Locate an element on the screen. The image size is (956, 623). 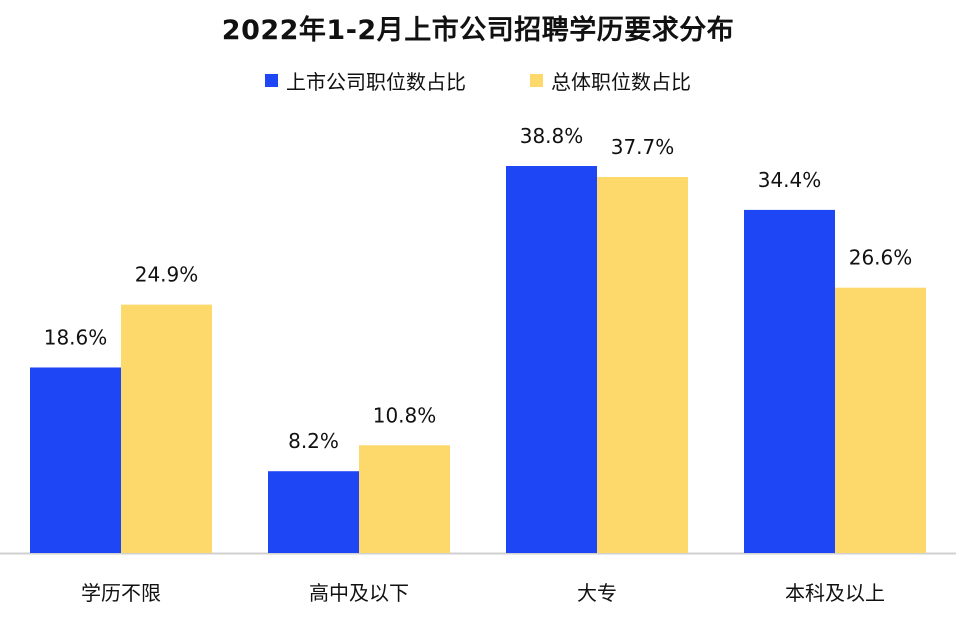
legend-swatch-overall is located at coordinates (536, 80).